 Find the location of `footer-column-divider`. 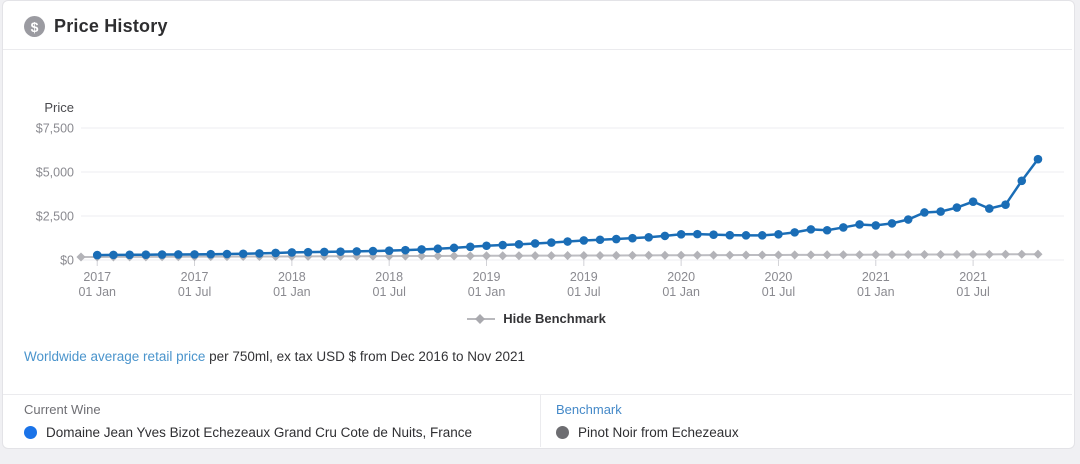

footer-column-divider is located at coordinates (540, 421).